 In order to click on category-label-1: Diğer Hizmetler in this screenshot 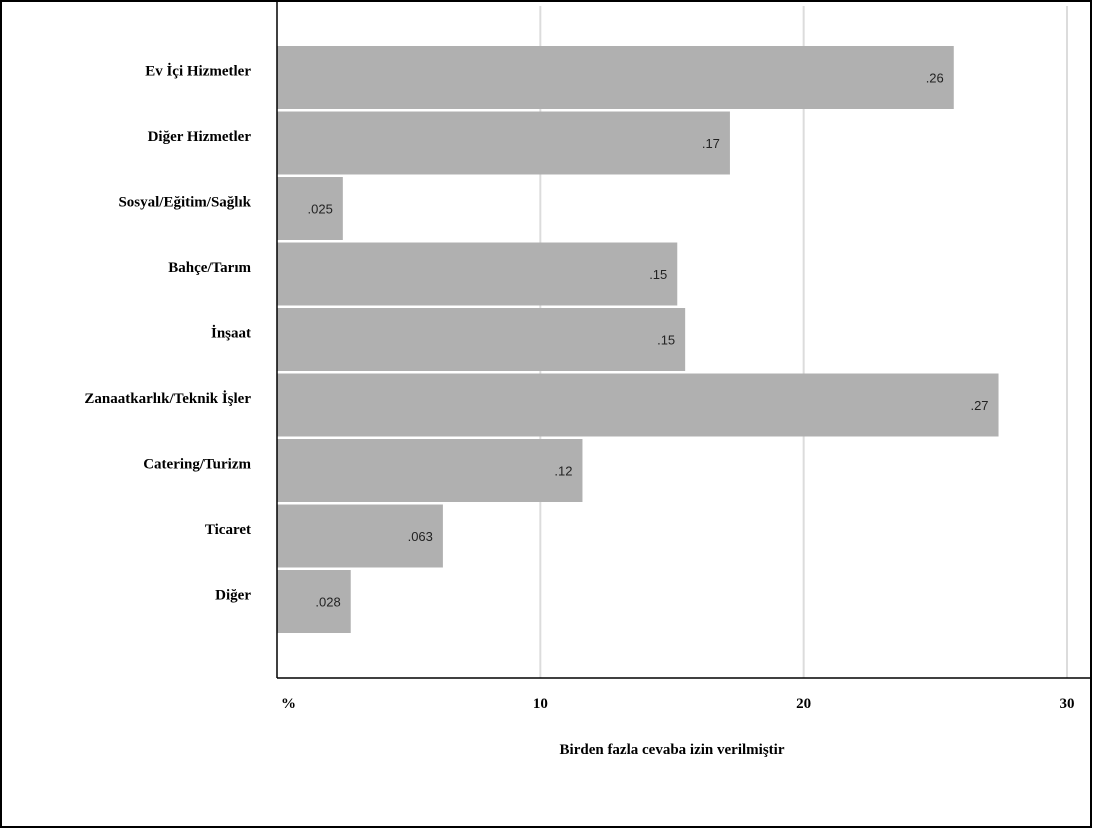, I will do `click(200, 137)`.